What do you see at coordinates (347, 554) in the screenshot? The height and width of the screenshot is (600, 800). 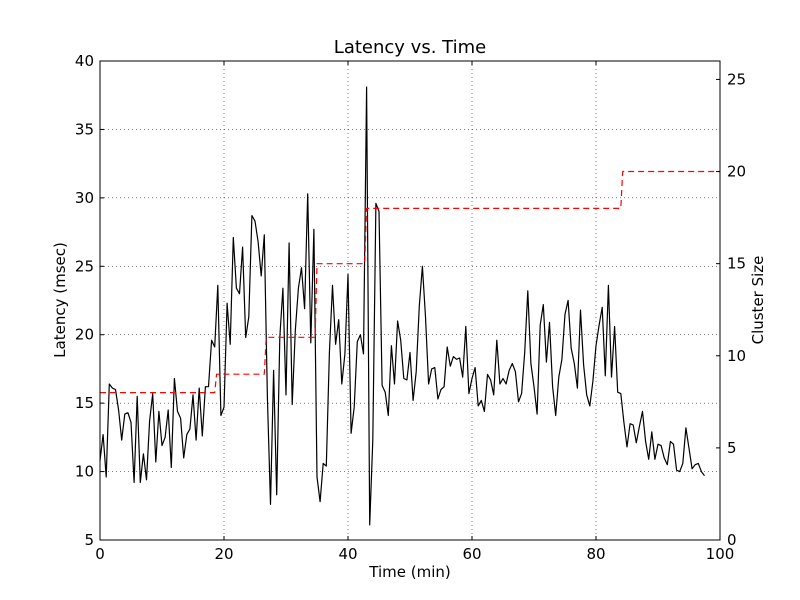 I see `x-tick-label: 40` at bounding box center [347, 554].